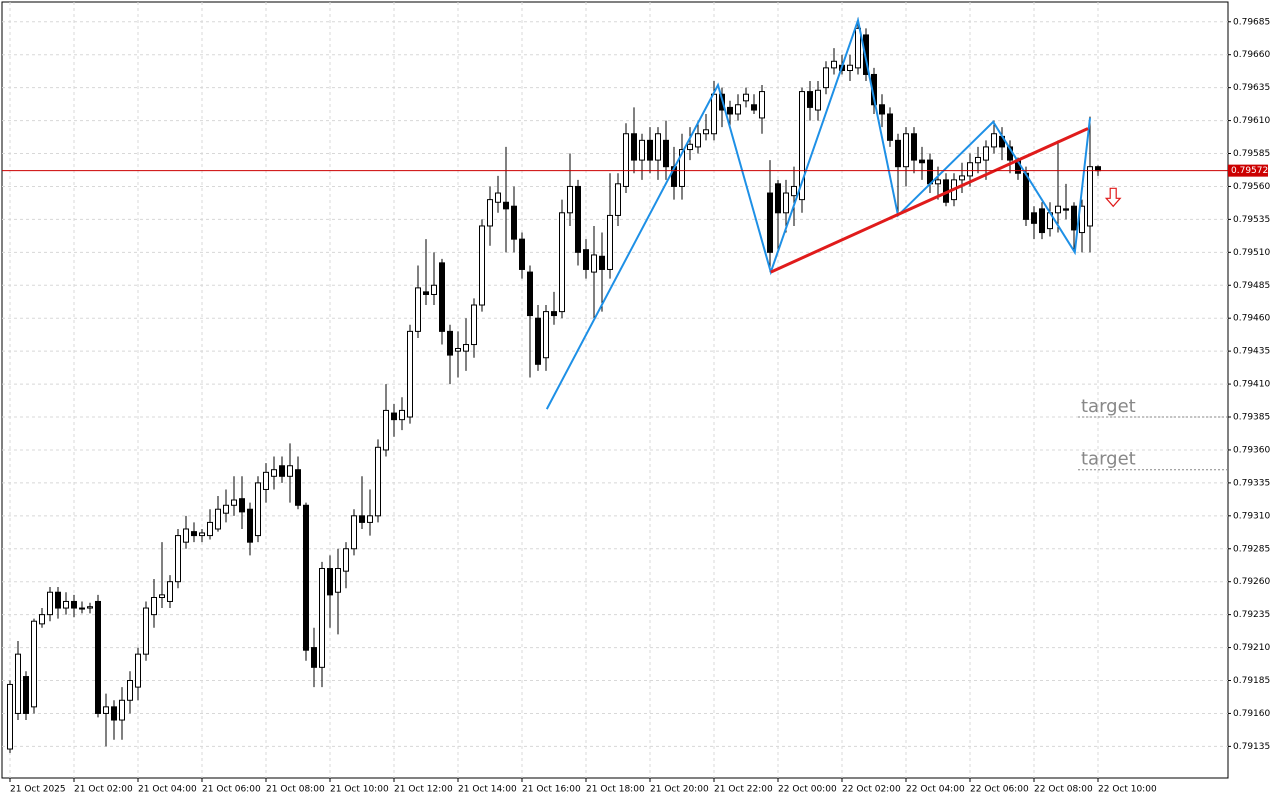 The width and height of the screenshot is (1280, 800). What do you see at coordinates (103, 790) in the screenshot?
I see `x-tick-label: 21 Oct 02:00` at bounding box center [103, 790].